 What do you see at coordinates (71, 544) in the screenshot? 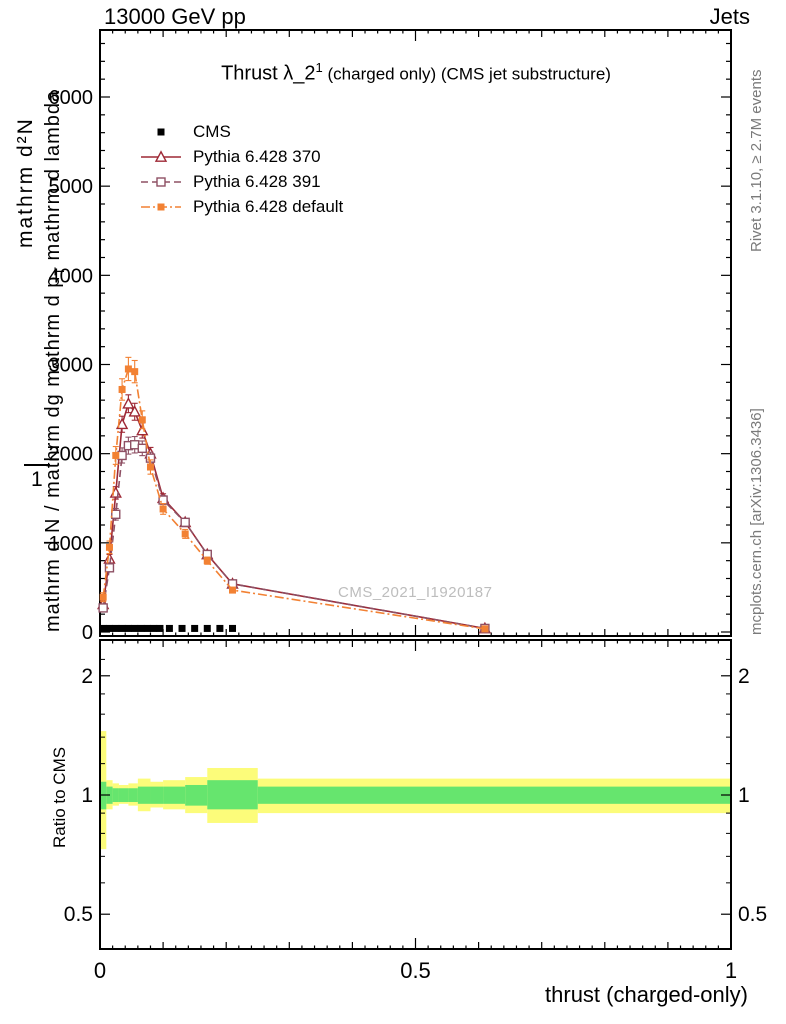
I see `svg-text: 1000` at bounding box center [71, 544].